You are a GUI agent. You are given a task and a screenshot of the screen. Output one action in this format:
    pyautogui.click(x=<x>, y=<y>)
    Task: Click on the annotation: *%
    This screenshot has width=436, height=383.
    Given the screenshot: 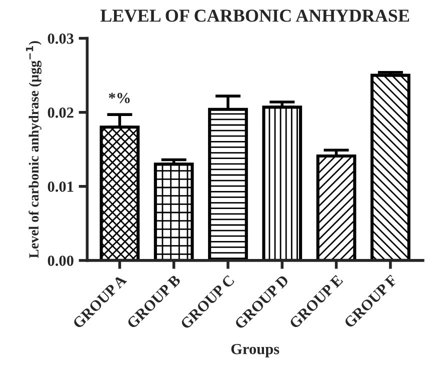 What is the action you would take?
    pyautogui.click(x=119, y=98)
    